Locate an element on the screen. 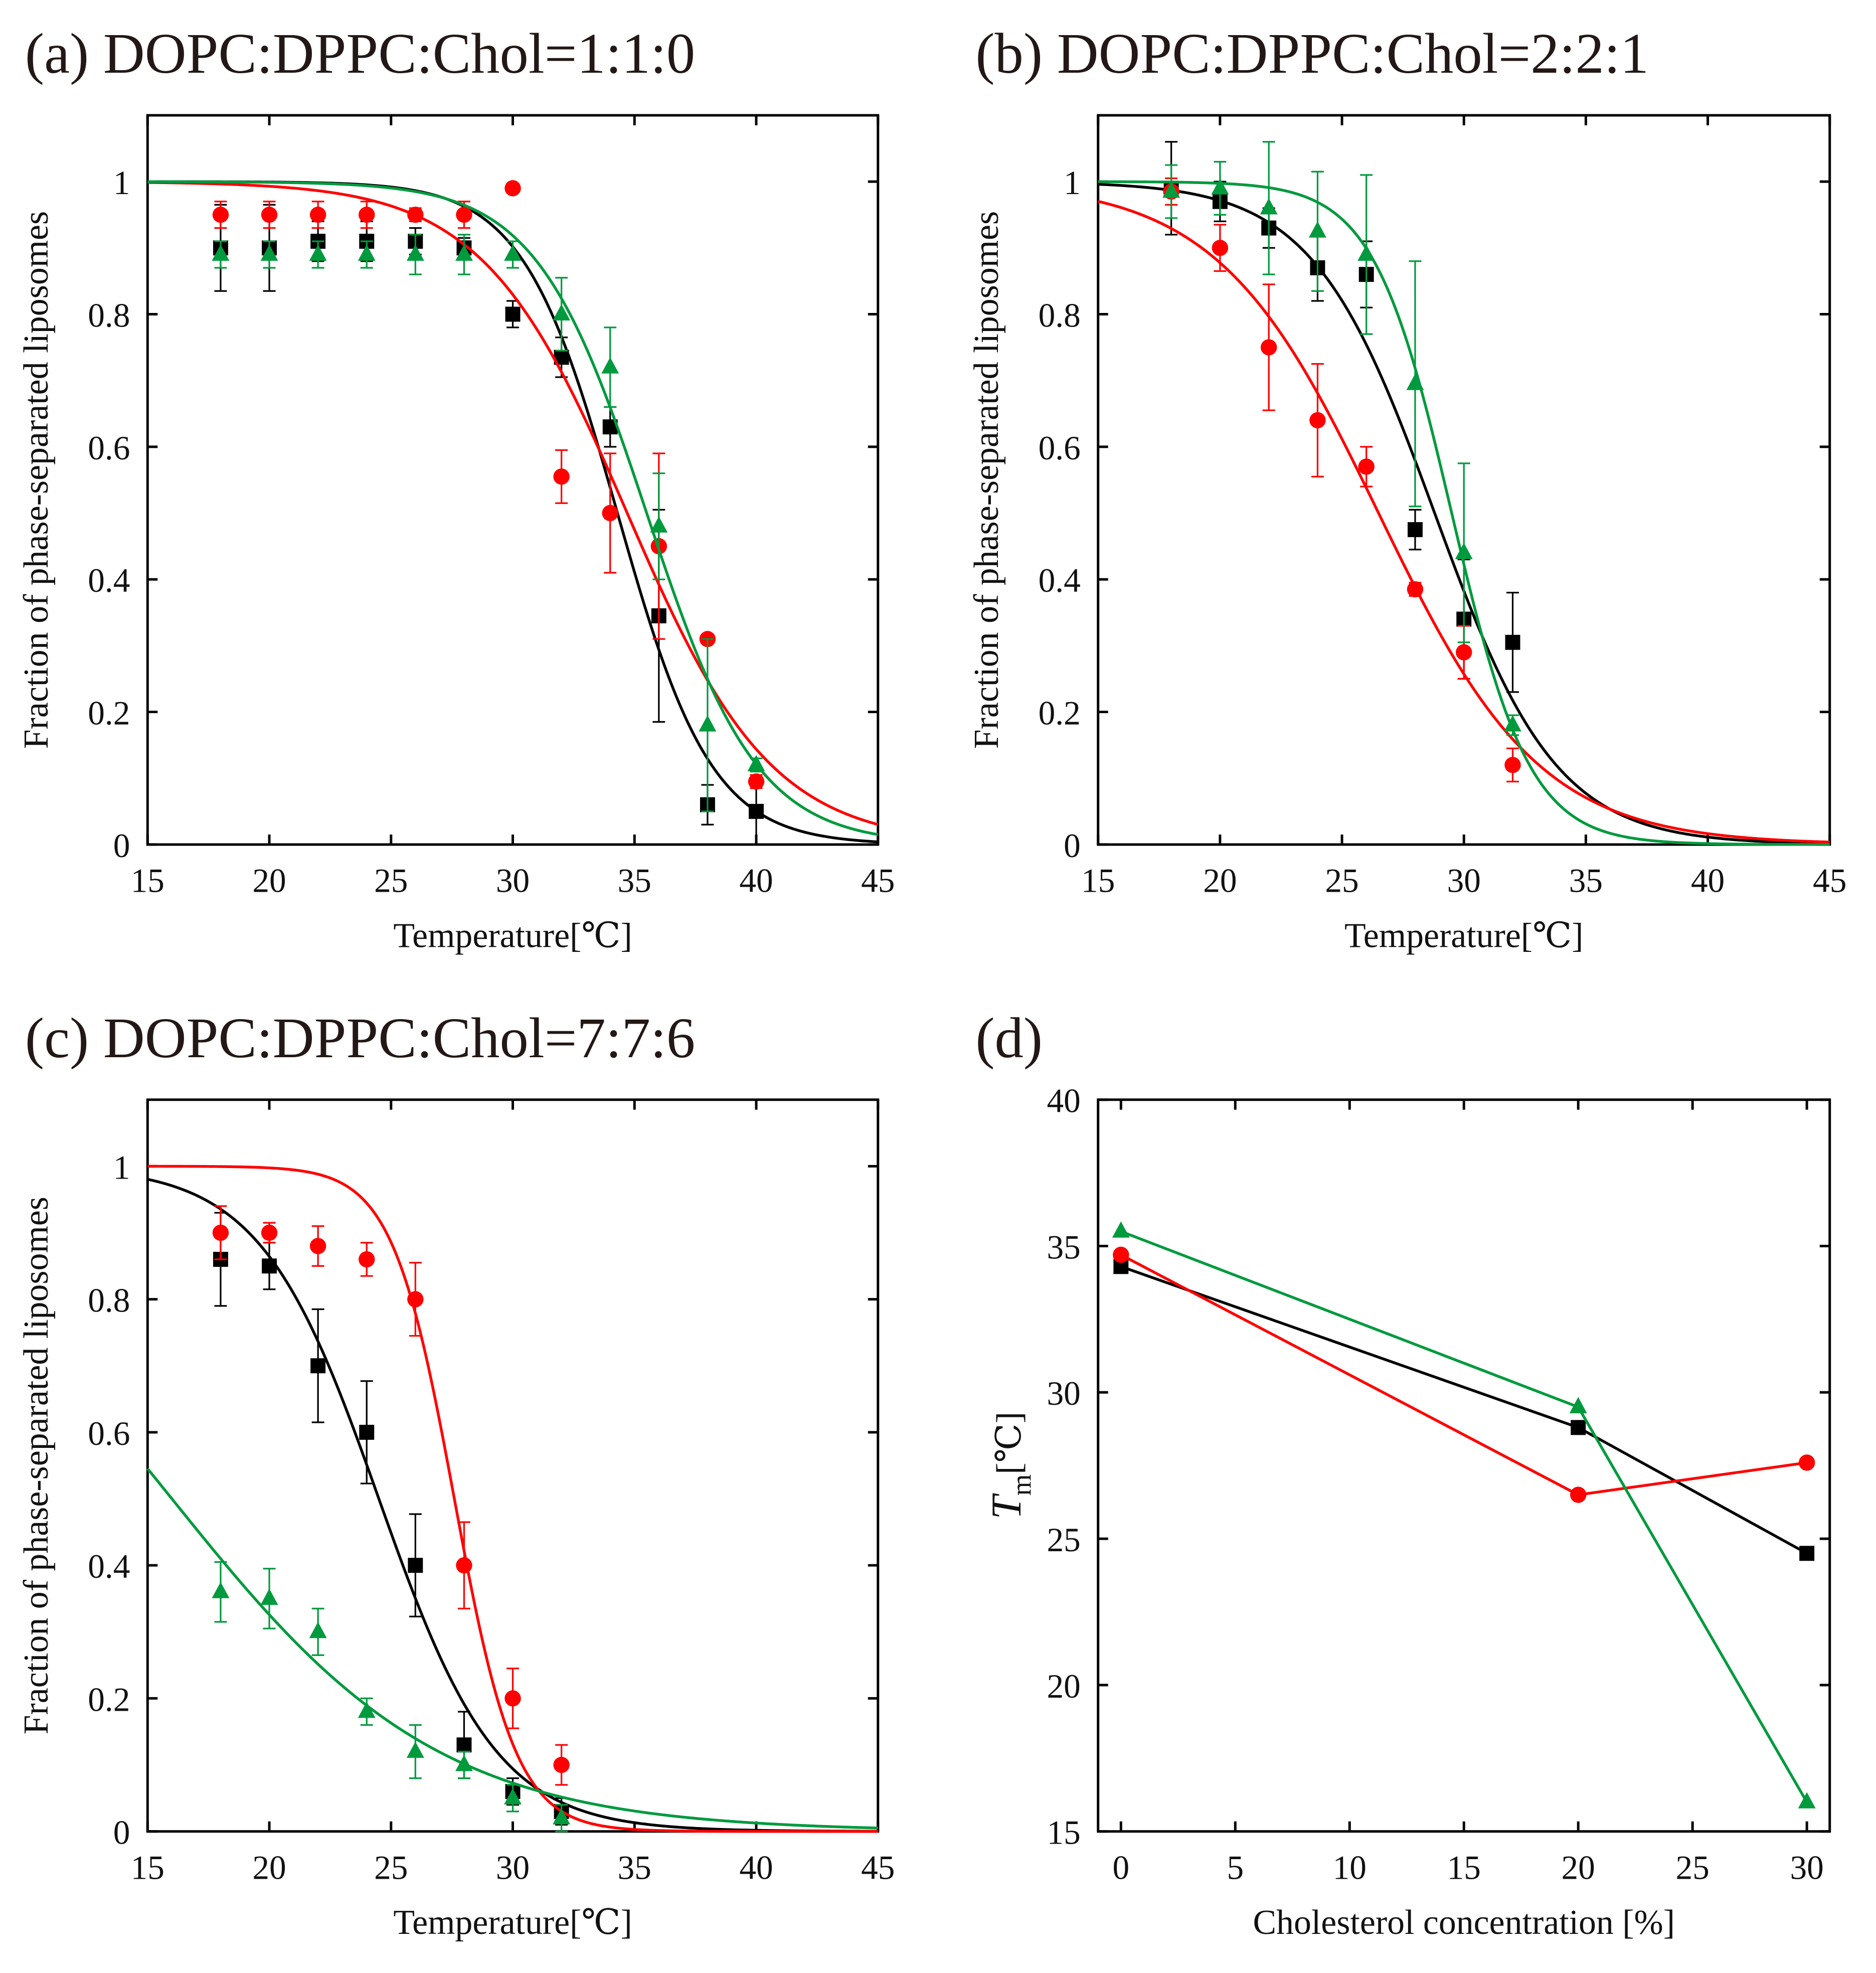  y-tick-label: 35 is located at coordinates (1064, 1247).